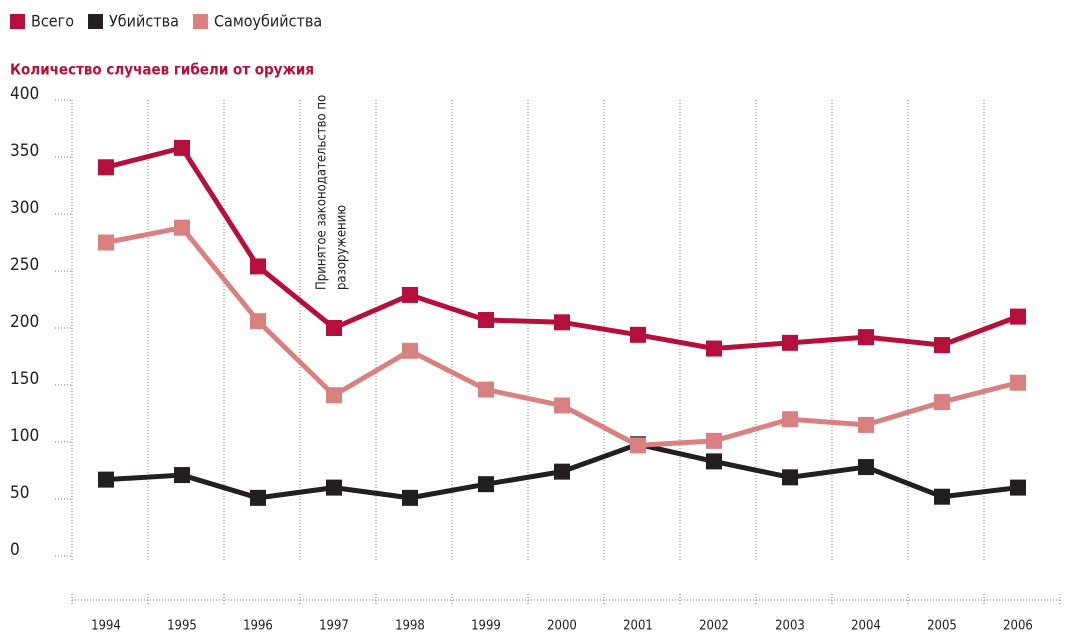  I want to click on legend-label: Убийства, so click(144, 21).